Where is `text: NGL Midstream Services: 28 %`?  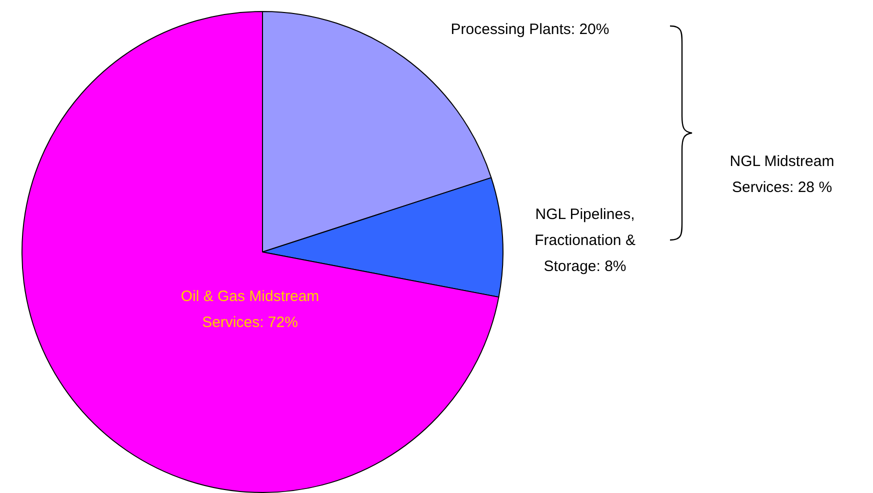
text: NGL Midstream Services: 28 % is located at coordinates (782, 174).